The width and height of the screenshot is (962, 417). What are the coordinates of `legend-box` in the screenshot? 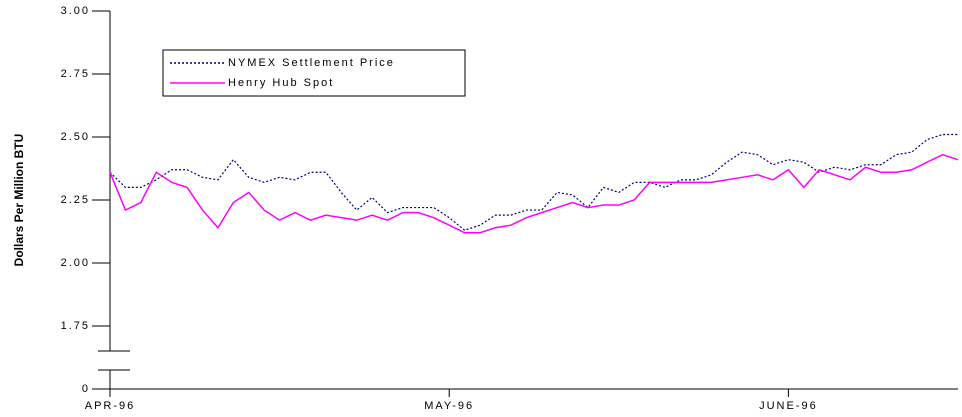 It's located at (314, 73).